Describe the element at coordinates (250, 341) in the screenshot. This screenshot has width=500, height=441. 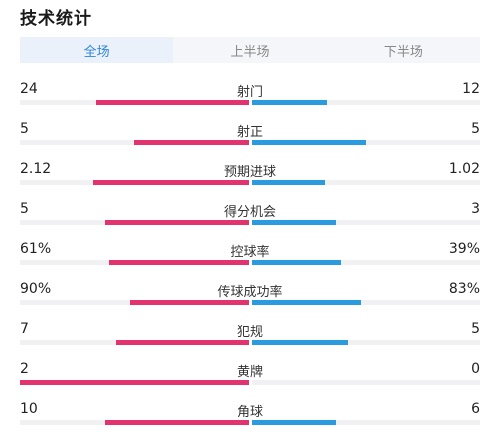
I see `stat-row: 7 犯规 5` at that location.